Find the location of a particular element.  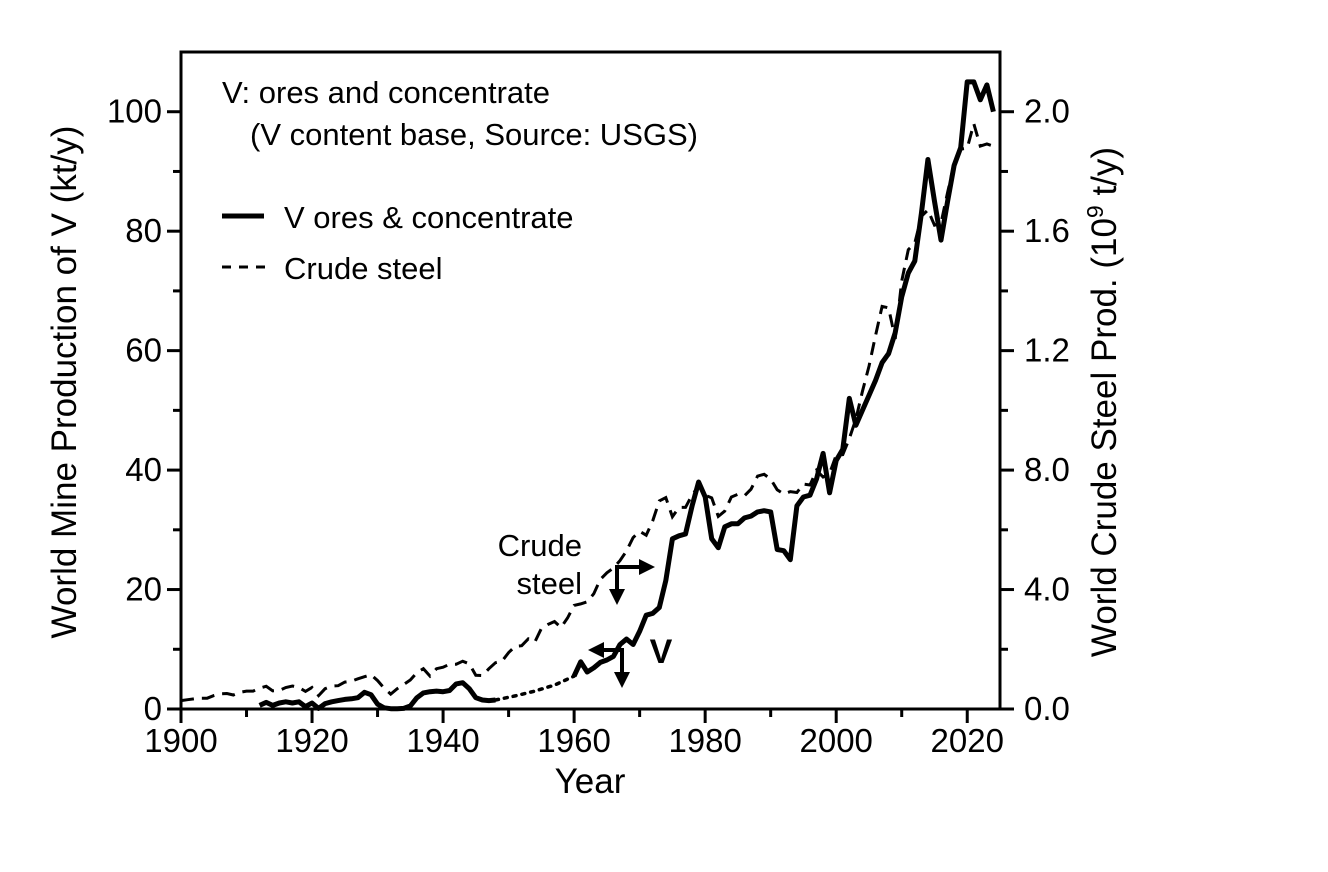

chart-title-line2: (V content base, Source: USGS) is located at coordinates (474, 134).